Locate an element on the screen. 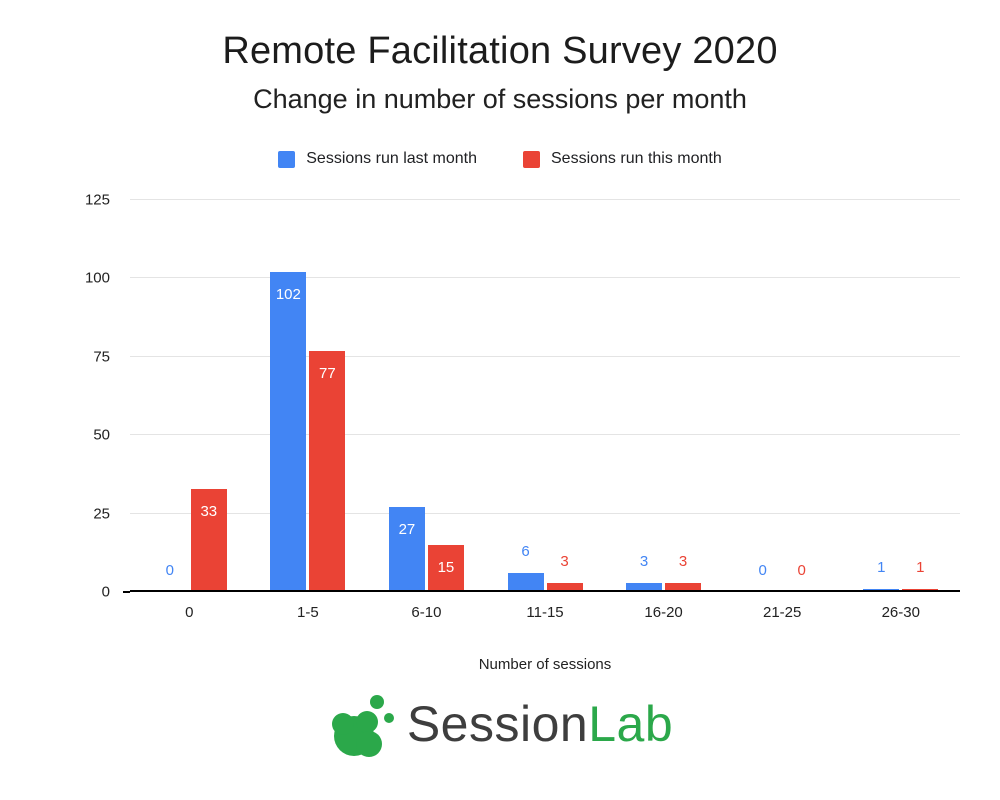 The width and height of the screenshot is (1000, 800). bar-last-month-21-25: 0 is located at coordinates (763, 396).